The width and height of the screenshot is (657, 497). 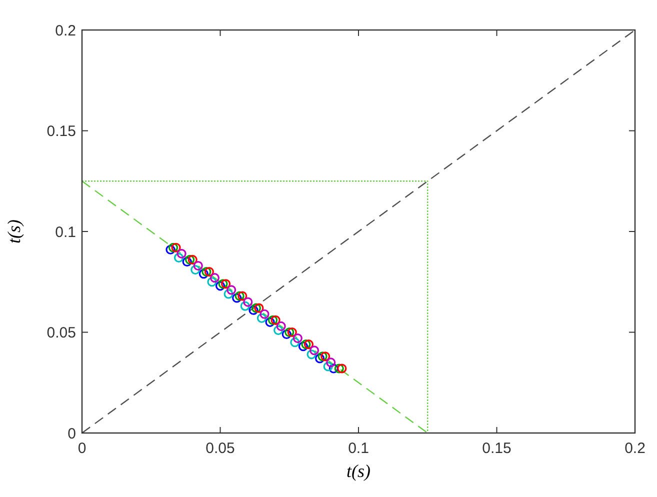 What do you see at coordinates (65, 232) in the screenshot?
I see `y-tick-label: 0.1` at bounding box center [65, 232].